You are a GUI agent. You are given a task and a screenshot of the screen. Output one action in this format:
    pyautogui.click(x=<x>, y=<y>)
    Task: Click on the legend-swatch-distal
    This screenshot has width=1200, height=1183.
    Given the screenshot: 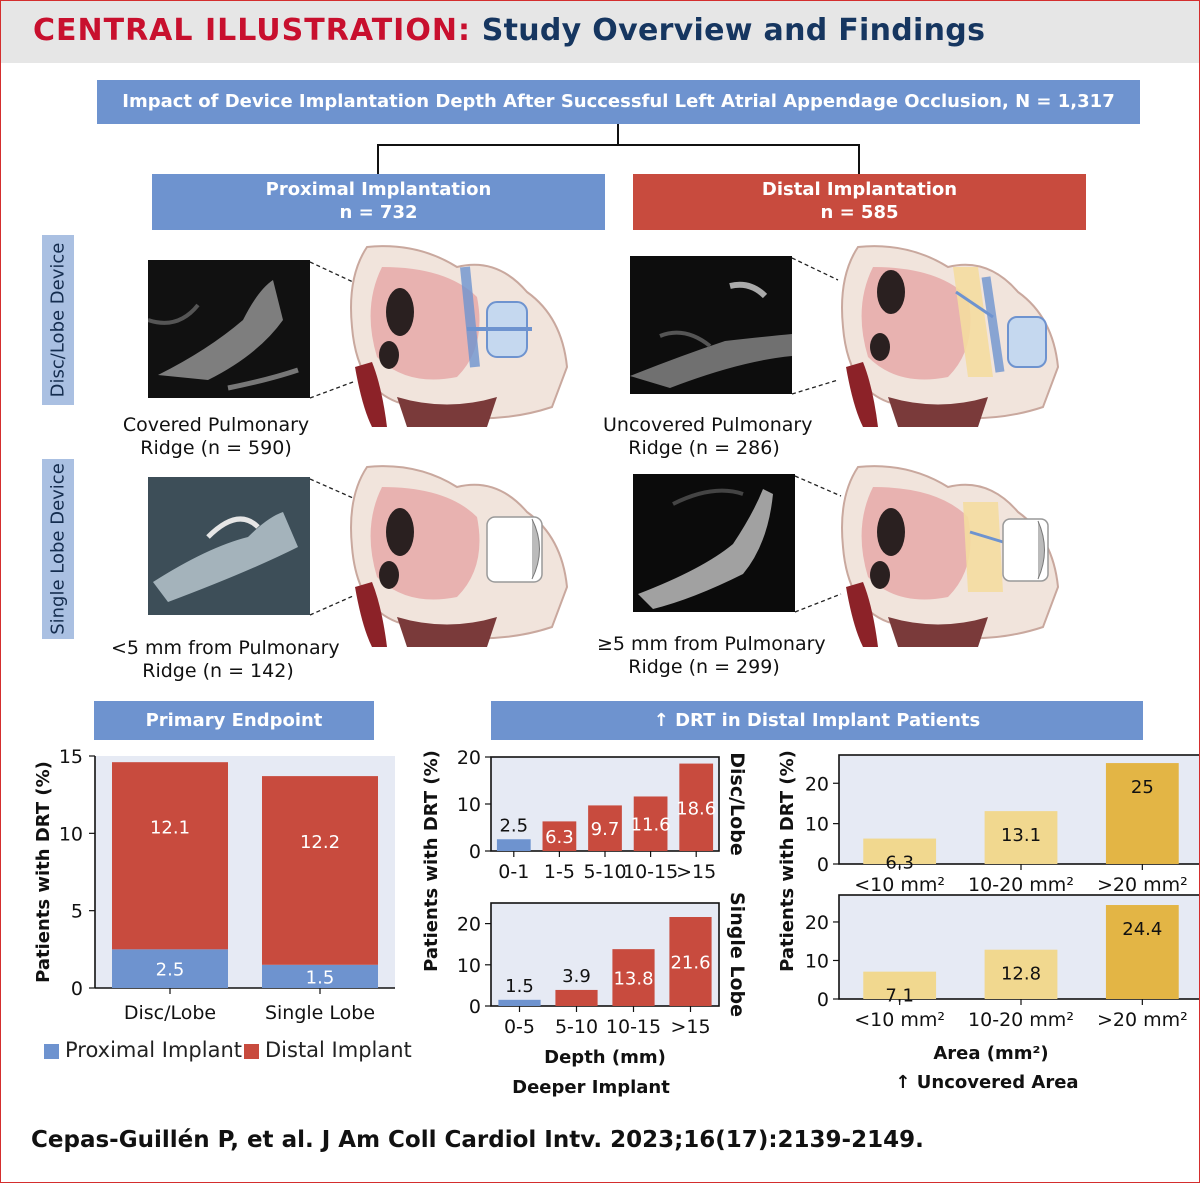 What is the action you would take?
    pyautogui.click(x=251, y=1051)
    